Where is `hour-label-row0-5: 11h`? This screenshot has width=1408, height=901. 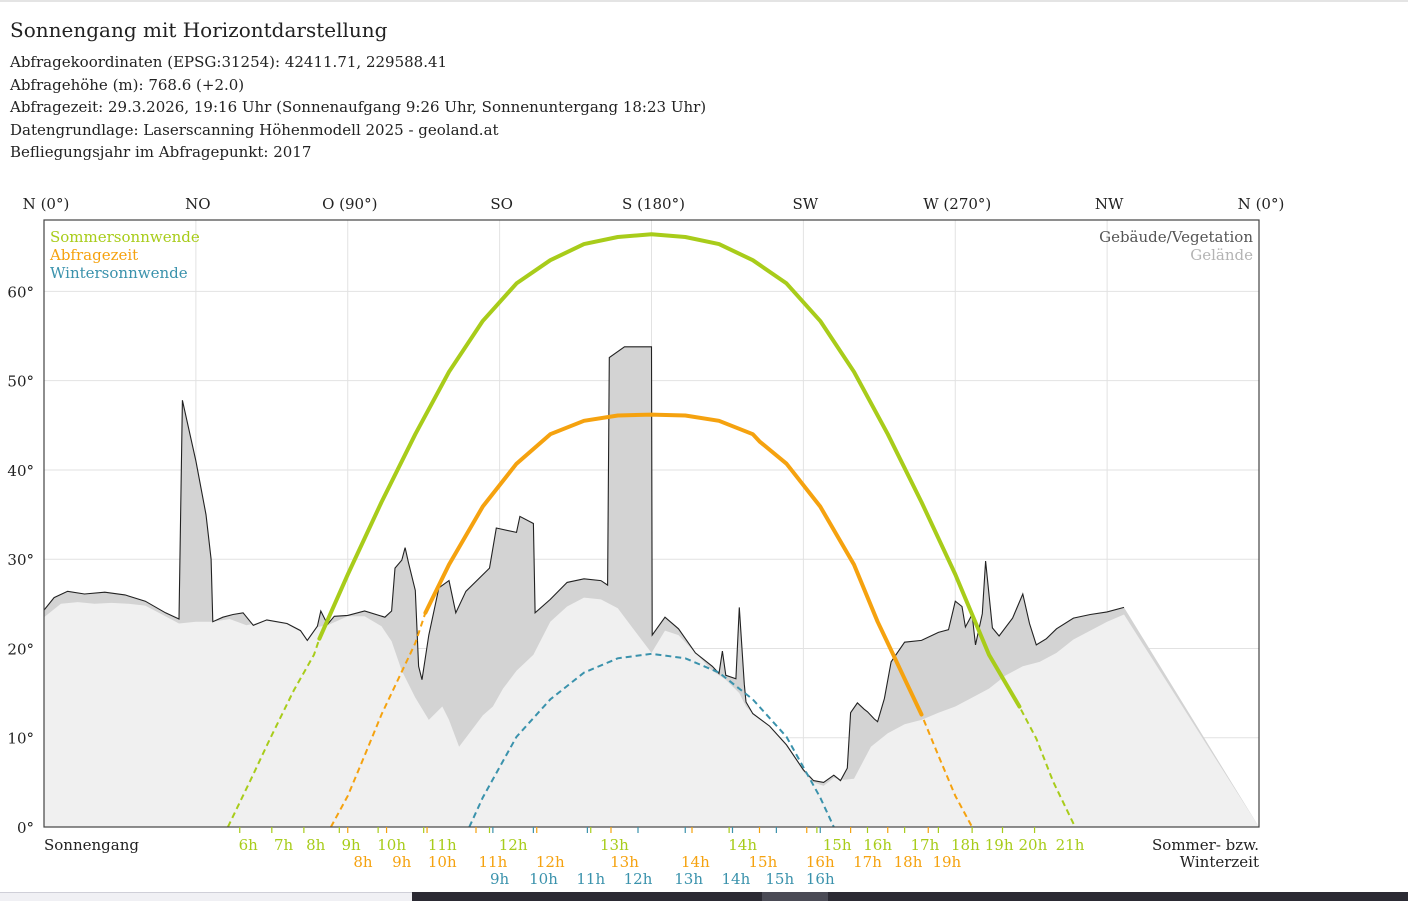
hour-label-row0-5: 11h is located at coordinates (442, 845).